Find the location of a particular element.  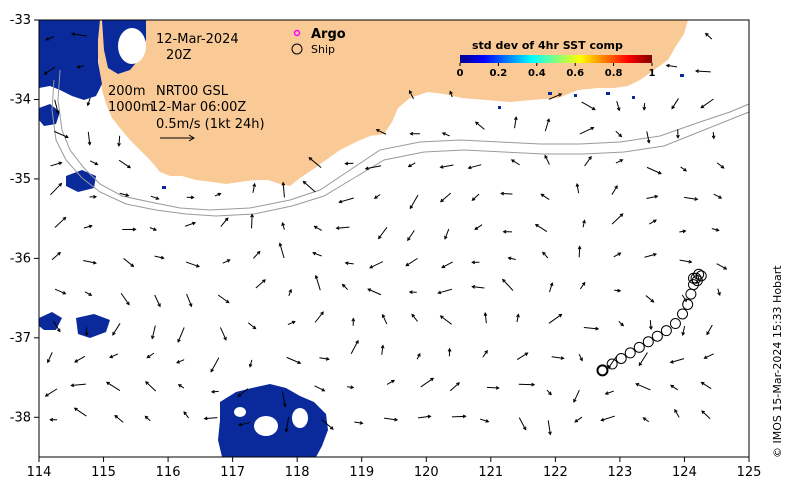

depth-label-1000m: 1000m is located at coordinates (131, 107).